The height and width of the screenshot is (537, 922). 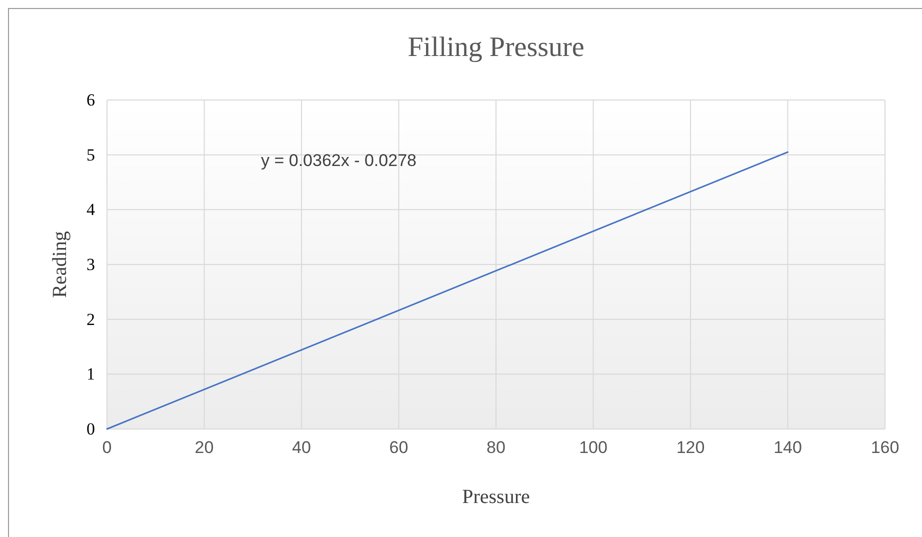 I want to click on y-tick-label: 6, so click(x=90, y=100).